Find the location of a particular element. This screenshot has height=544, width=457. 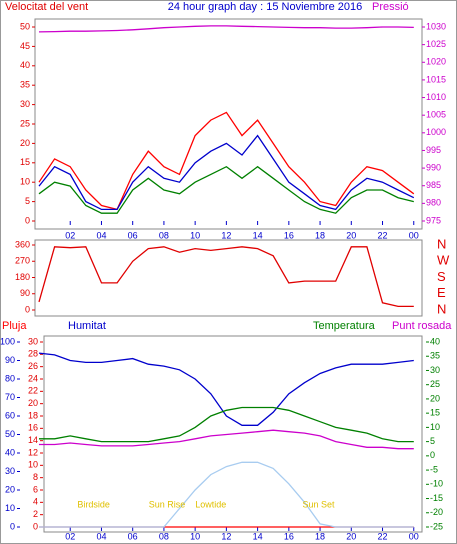

y2-tick-label: 975 is located at coordinates (433, 220).